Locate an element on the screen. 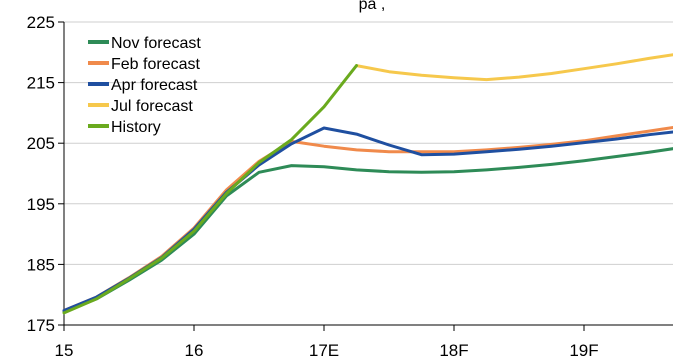  series-line-jul-forecast is located at coordinates (514, 67).